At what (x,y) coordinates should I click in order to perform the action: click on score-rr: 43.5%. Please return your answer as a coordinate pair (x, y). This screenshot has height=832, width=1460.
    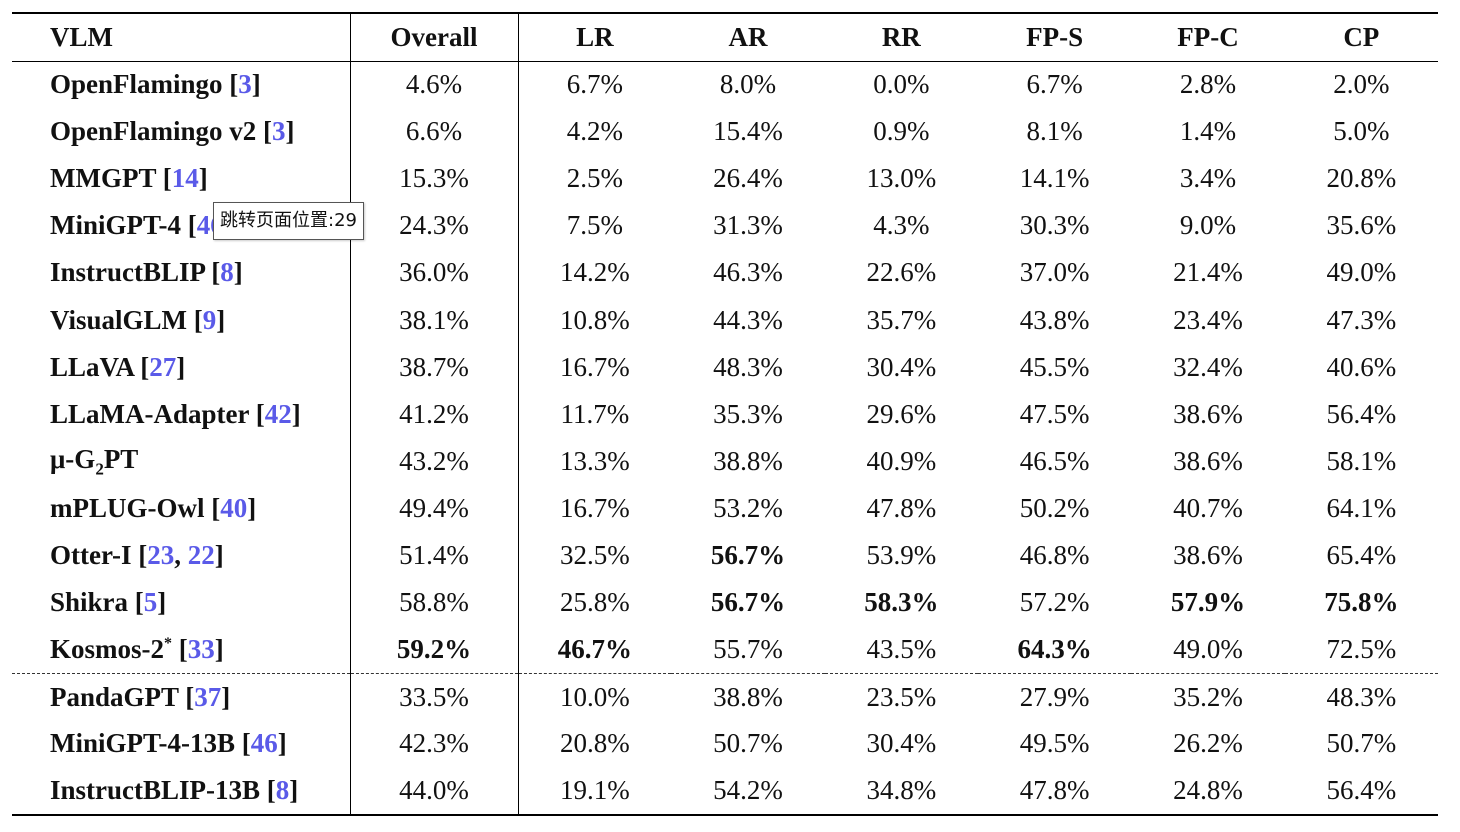
    Looking at the image, I should click on (901, 648).